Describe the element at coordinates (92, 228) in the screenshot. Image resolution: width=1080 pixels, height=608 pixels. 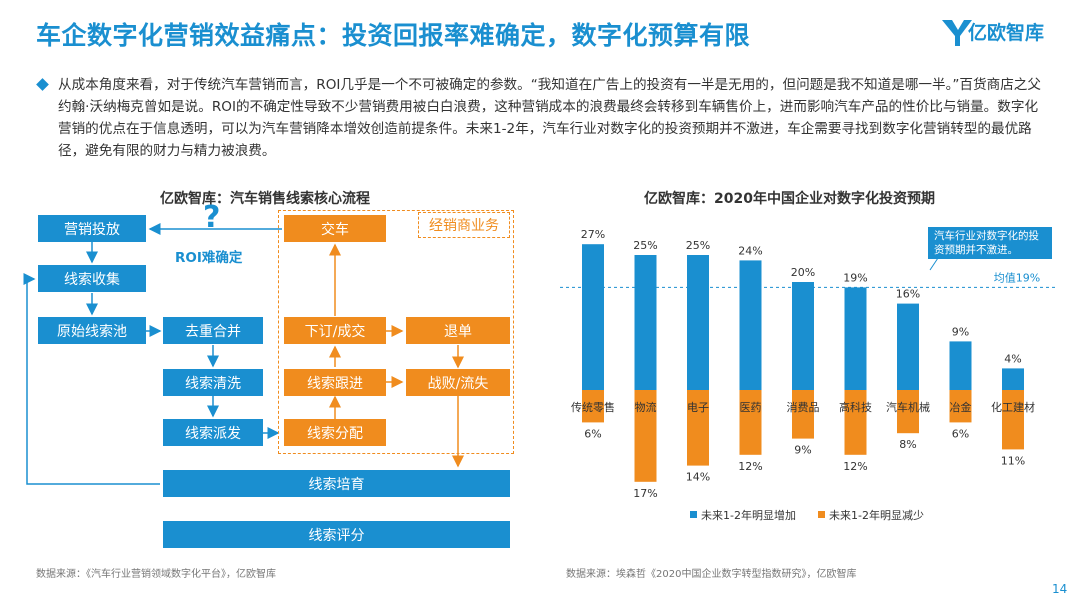
I see `flow-box-marketing: 营销投放` at that location.